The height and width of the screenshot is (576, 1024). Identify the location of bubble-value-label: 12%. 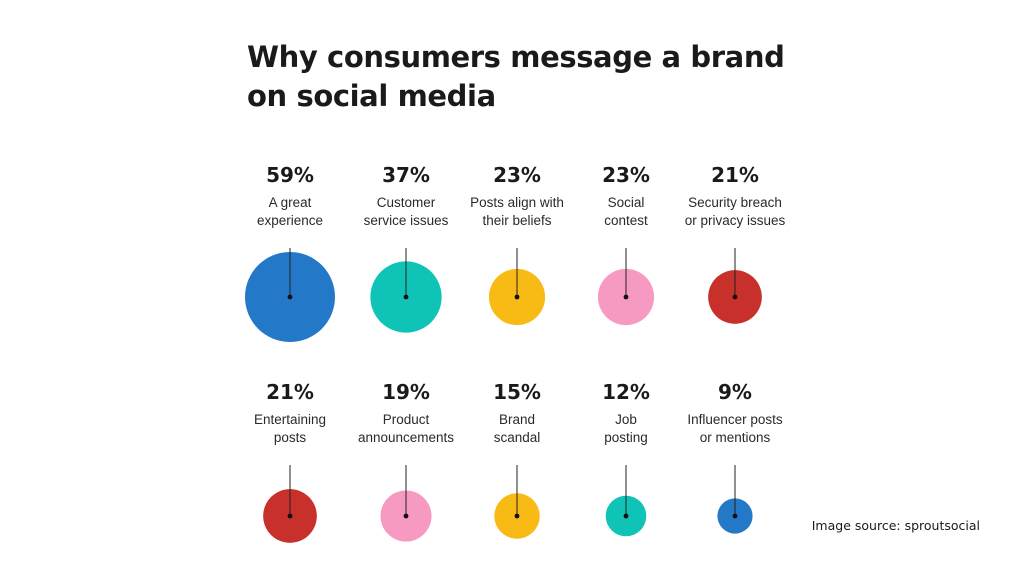
(626, 392).